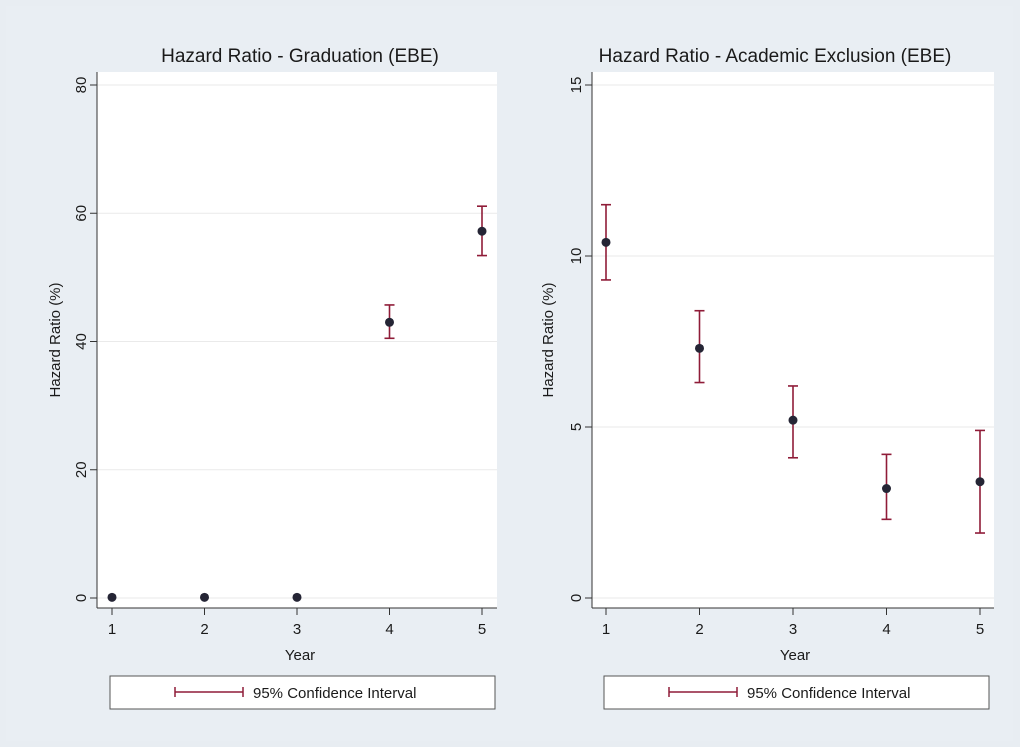 This screenshot has height=747, width=1020. Describe the element at coordinates (81, 85) in the screenshot. I see `y-tick-label: 80` at that location.